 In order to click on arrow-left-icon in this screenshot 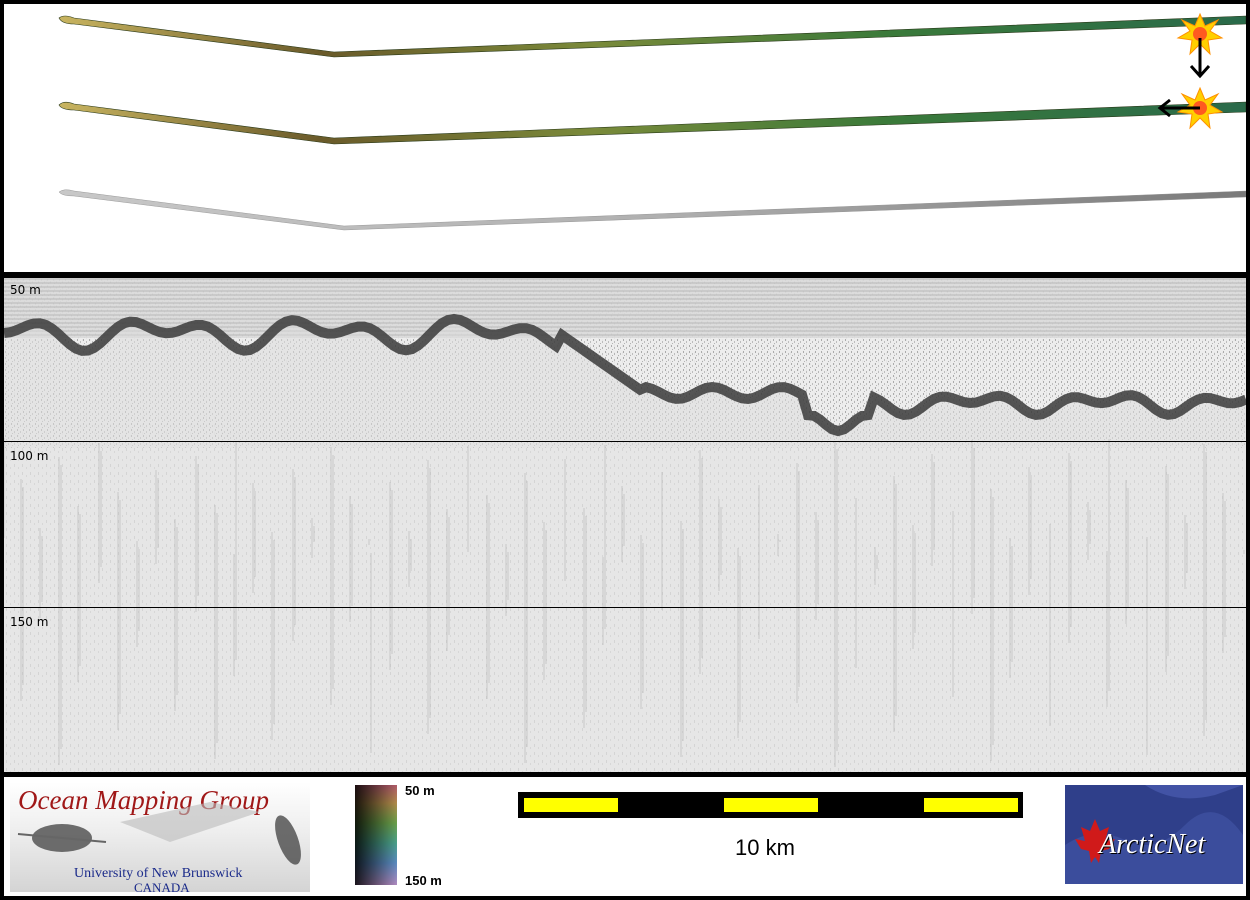, I will do `click(1178, 108)`.